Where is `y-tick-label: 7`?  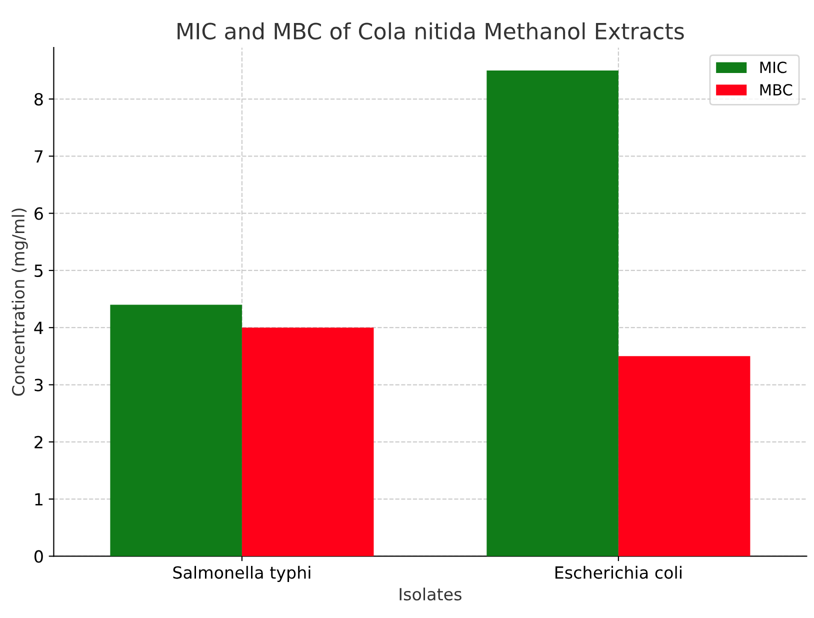 y-tick-label: 7 is located at coordinates (38, 156).